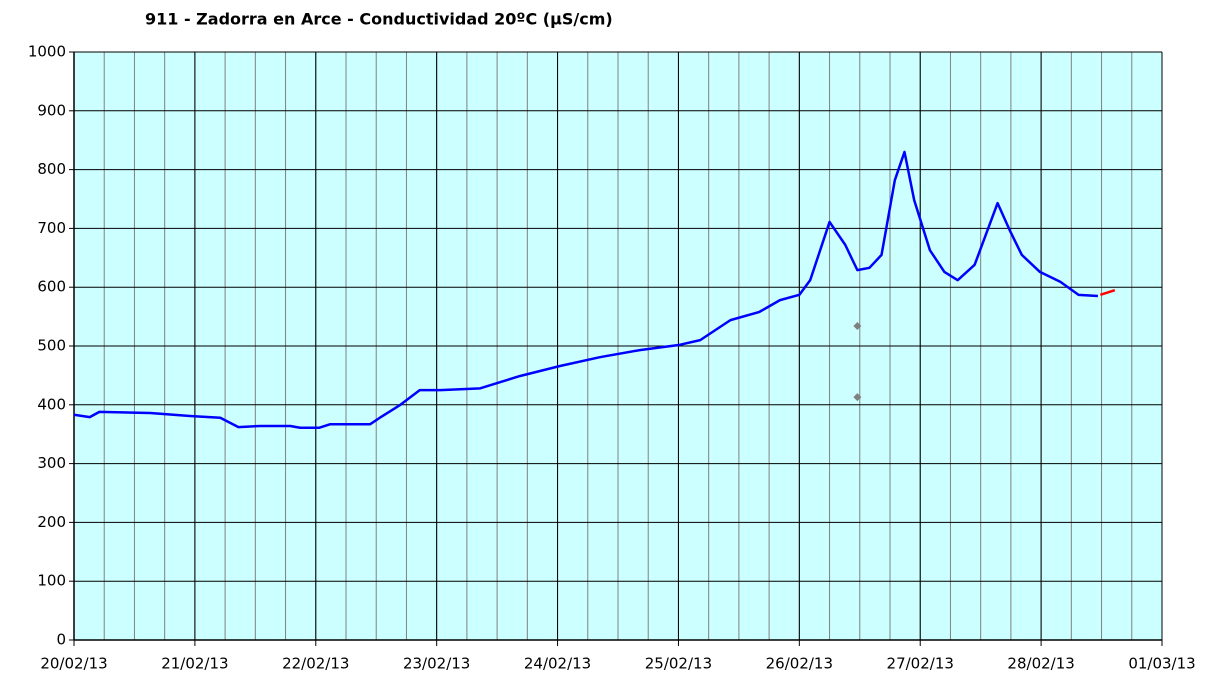 The height and width of the screenshot is (680, 1222). I want to click on y-tick-label: 100, so click(51, 581).